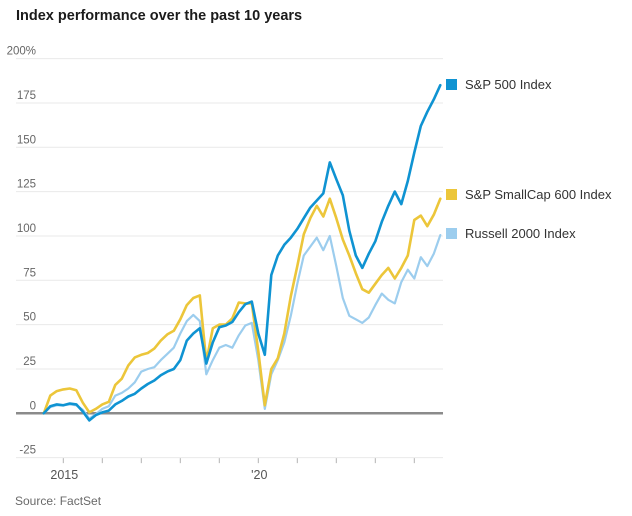 The height and width of the screenshot is (516, 632). I want to click on y-axis-label: 50, so click(29, 318).